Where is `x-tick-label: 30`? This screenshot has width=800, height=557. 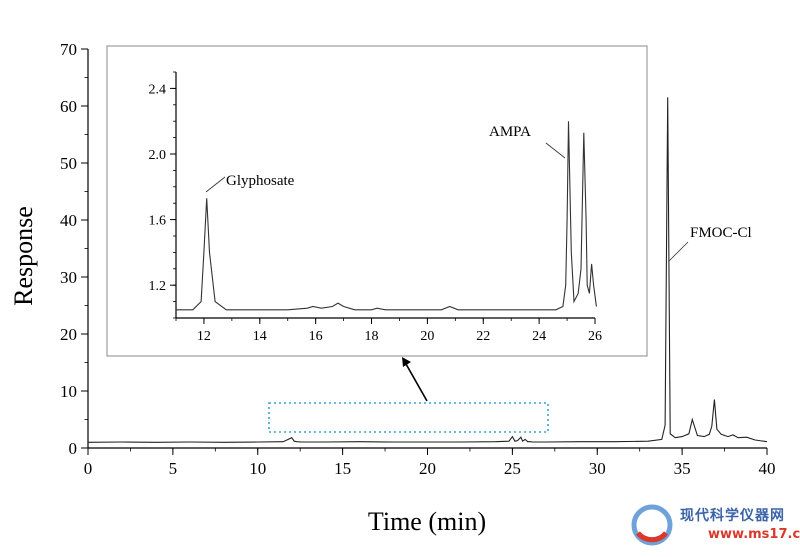
x-tick-label: 30 is located at coordinates (597, 468).